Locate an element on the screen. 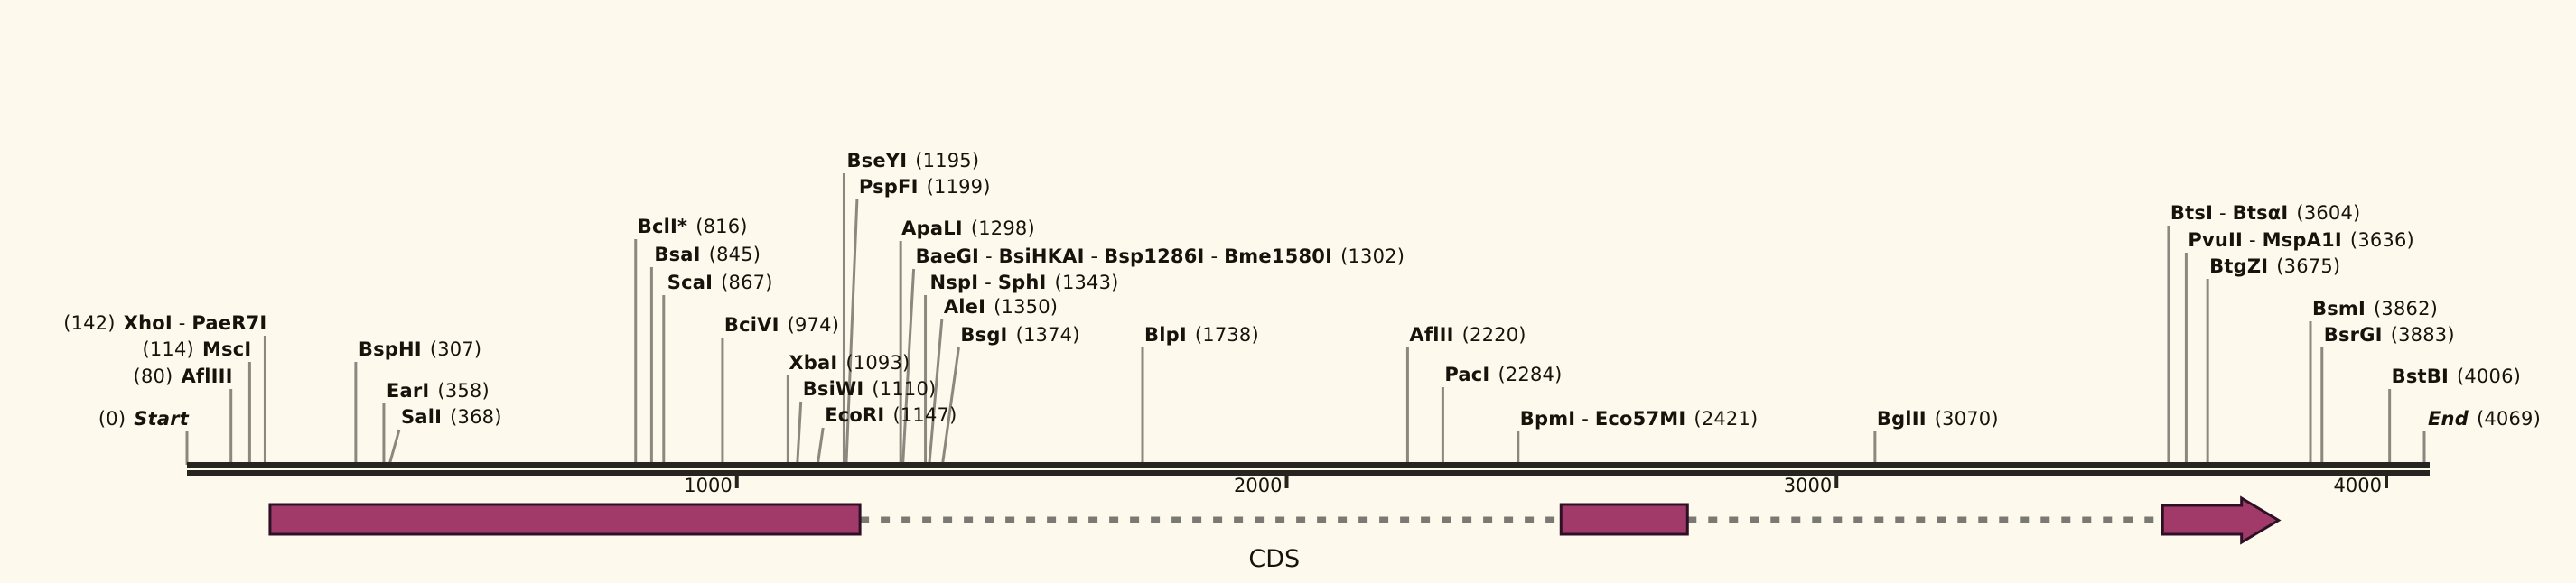 The width and height of the screenshot is (2576, 583). axis-tick-label: 2000 is located at coordinates (1258, 485).